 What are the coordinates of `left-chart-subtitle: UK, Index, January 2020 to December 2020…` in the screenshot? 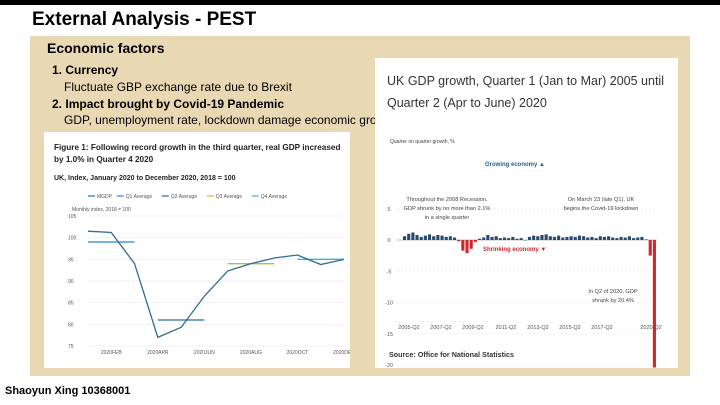 It's located at (145, 178).